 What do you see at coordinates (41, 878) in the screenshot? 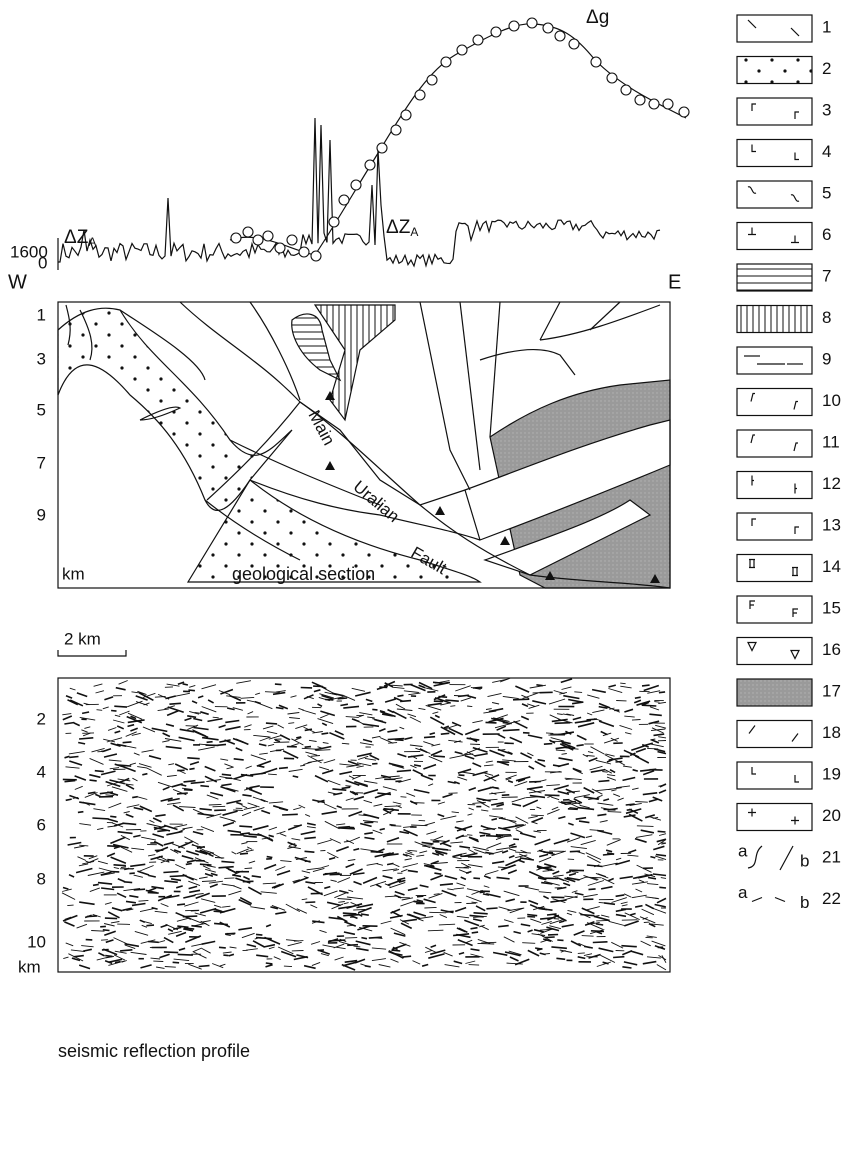
I see `depth-label: 8` at bounding box center [41, 878].